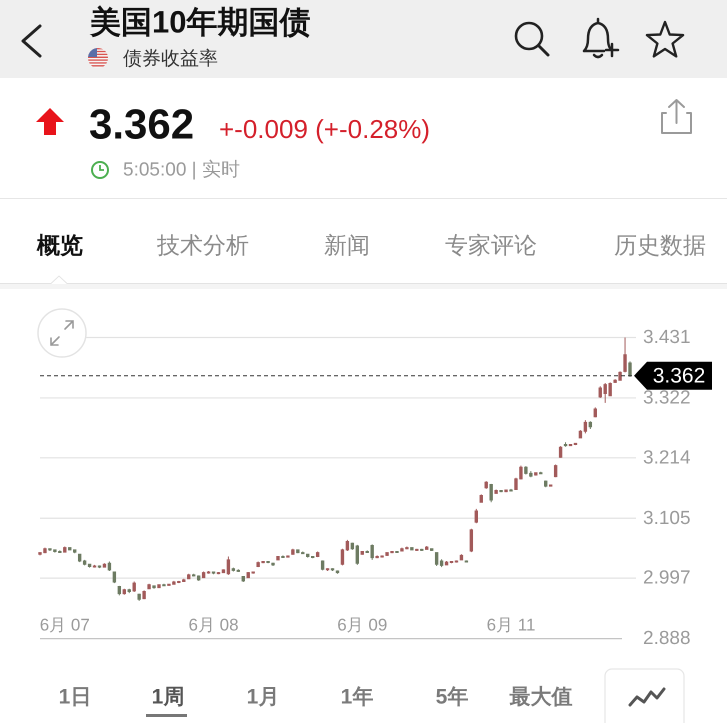 The height and width of the screenshot is (723, 727). What do you see at coordinates (141, 124) in the screenshot?
I see `annotation: 3.362` at bounding box center [141, 124].